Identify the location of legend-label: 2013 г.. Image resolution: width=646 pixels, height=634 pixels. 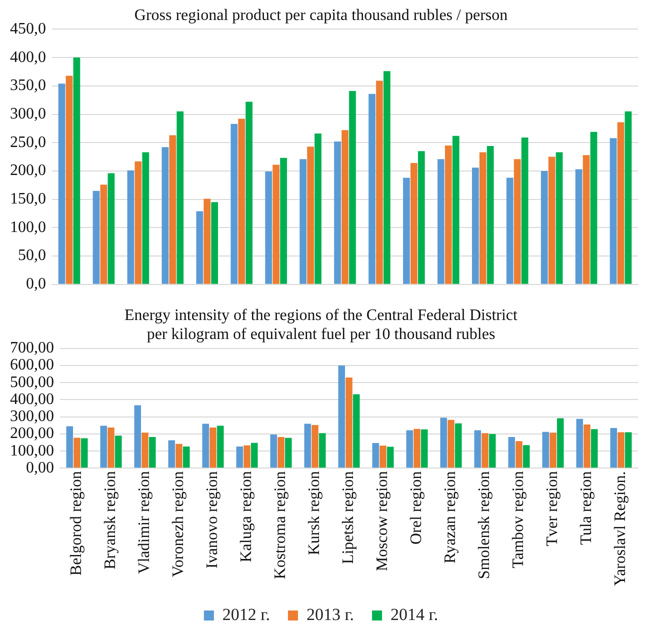
(330, 614).